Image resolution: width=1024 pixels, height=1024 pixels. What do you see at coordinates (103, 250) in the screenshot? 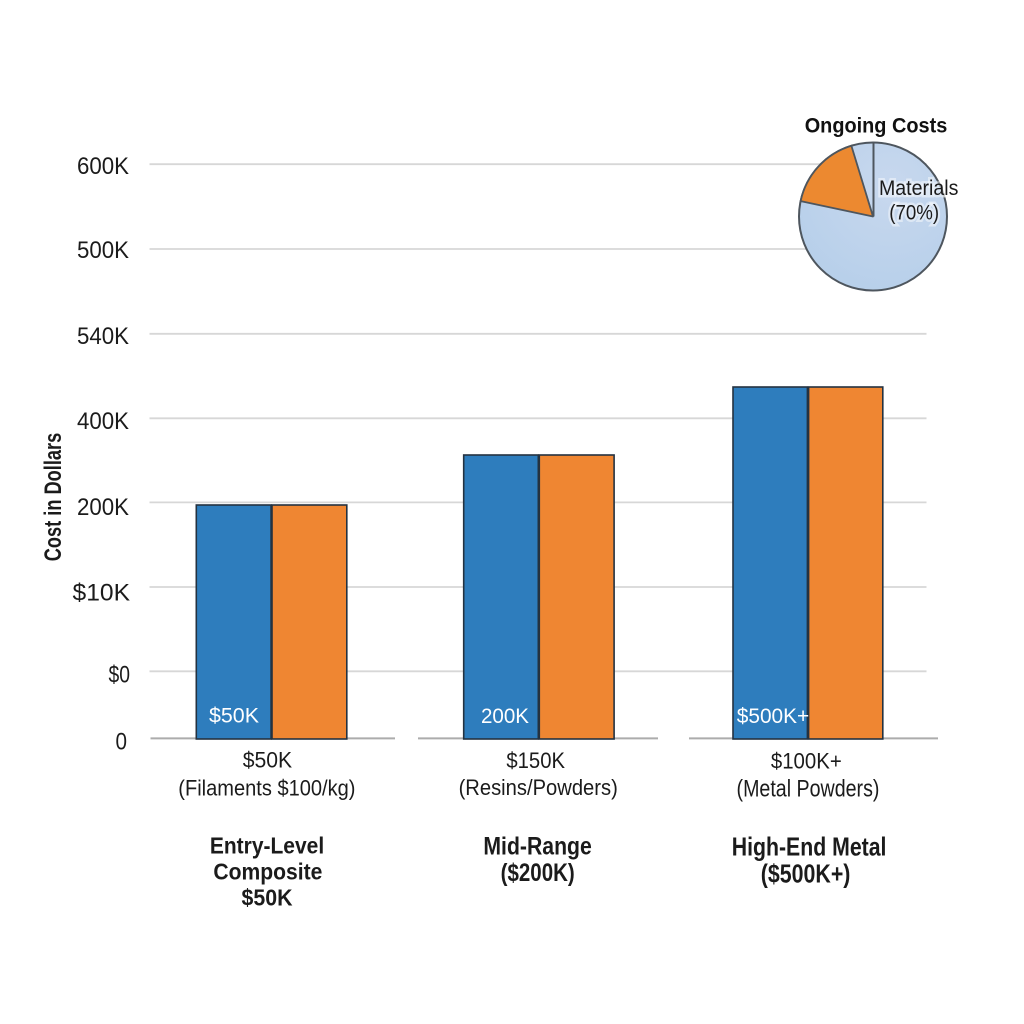
I see `svg-text: 500K` at bounding box center [103, 250].